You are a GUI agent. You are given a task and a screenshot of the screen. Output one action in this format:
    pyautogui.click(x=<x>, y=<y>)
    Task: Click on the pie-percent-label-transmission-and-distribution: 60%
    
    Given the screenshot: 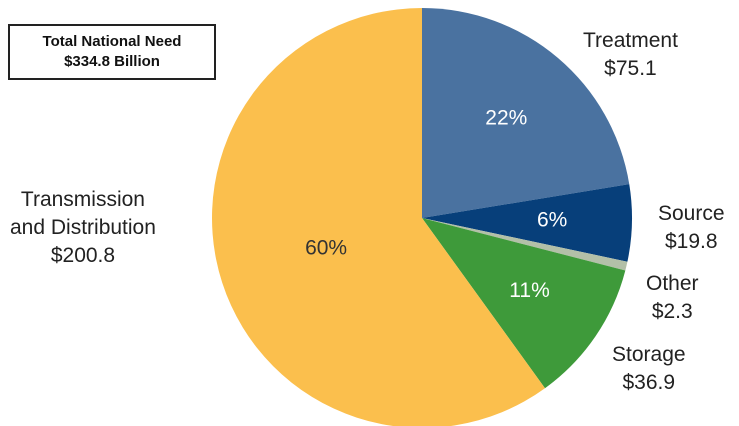 What is the action you would take?
    pyautogui.click(x=326, y=248)
    